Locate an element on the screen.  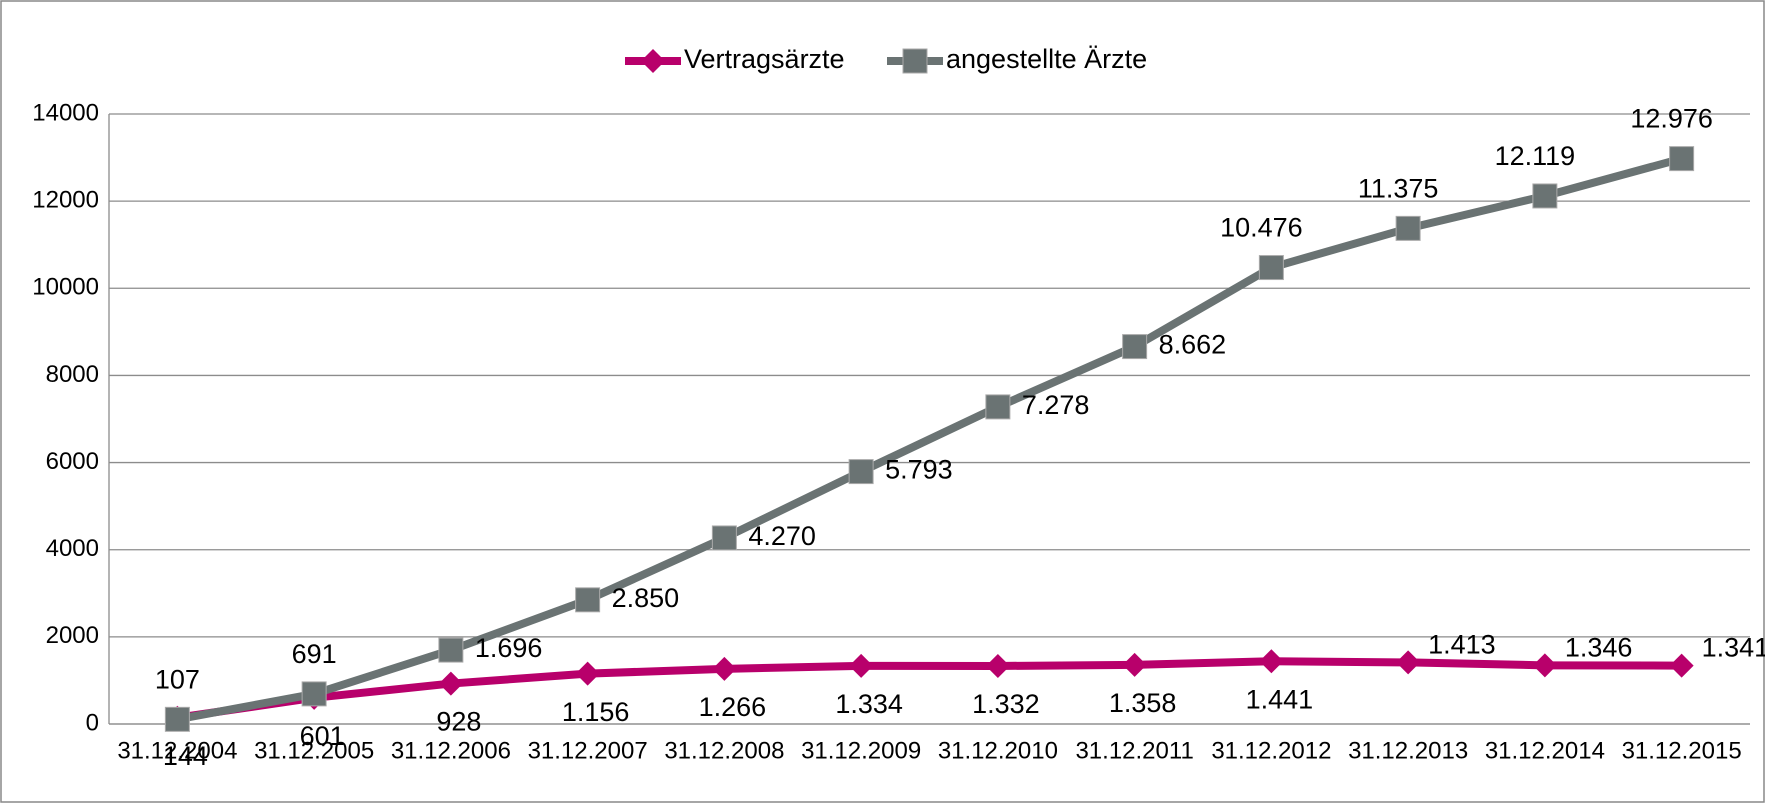
data-label: 1.441 is located at coordinates (1280, 699).